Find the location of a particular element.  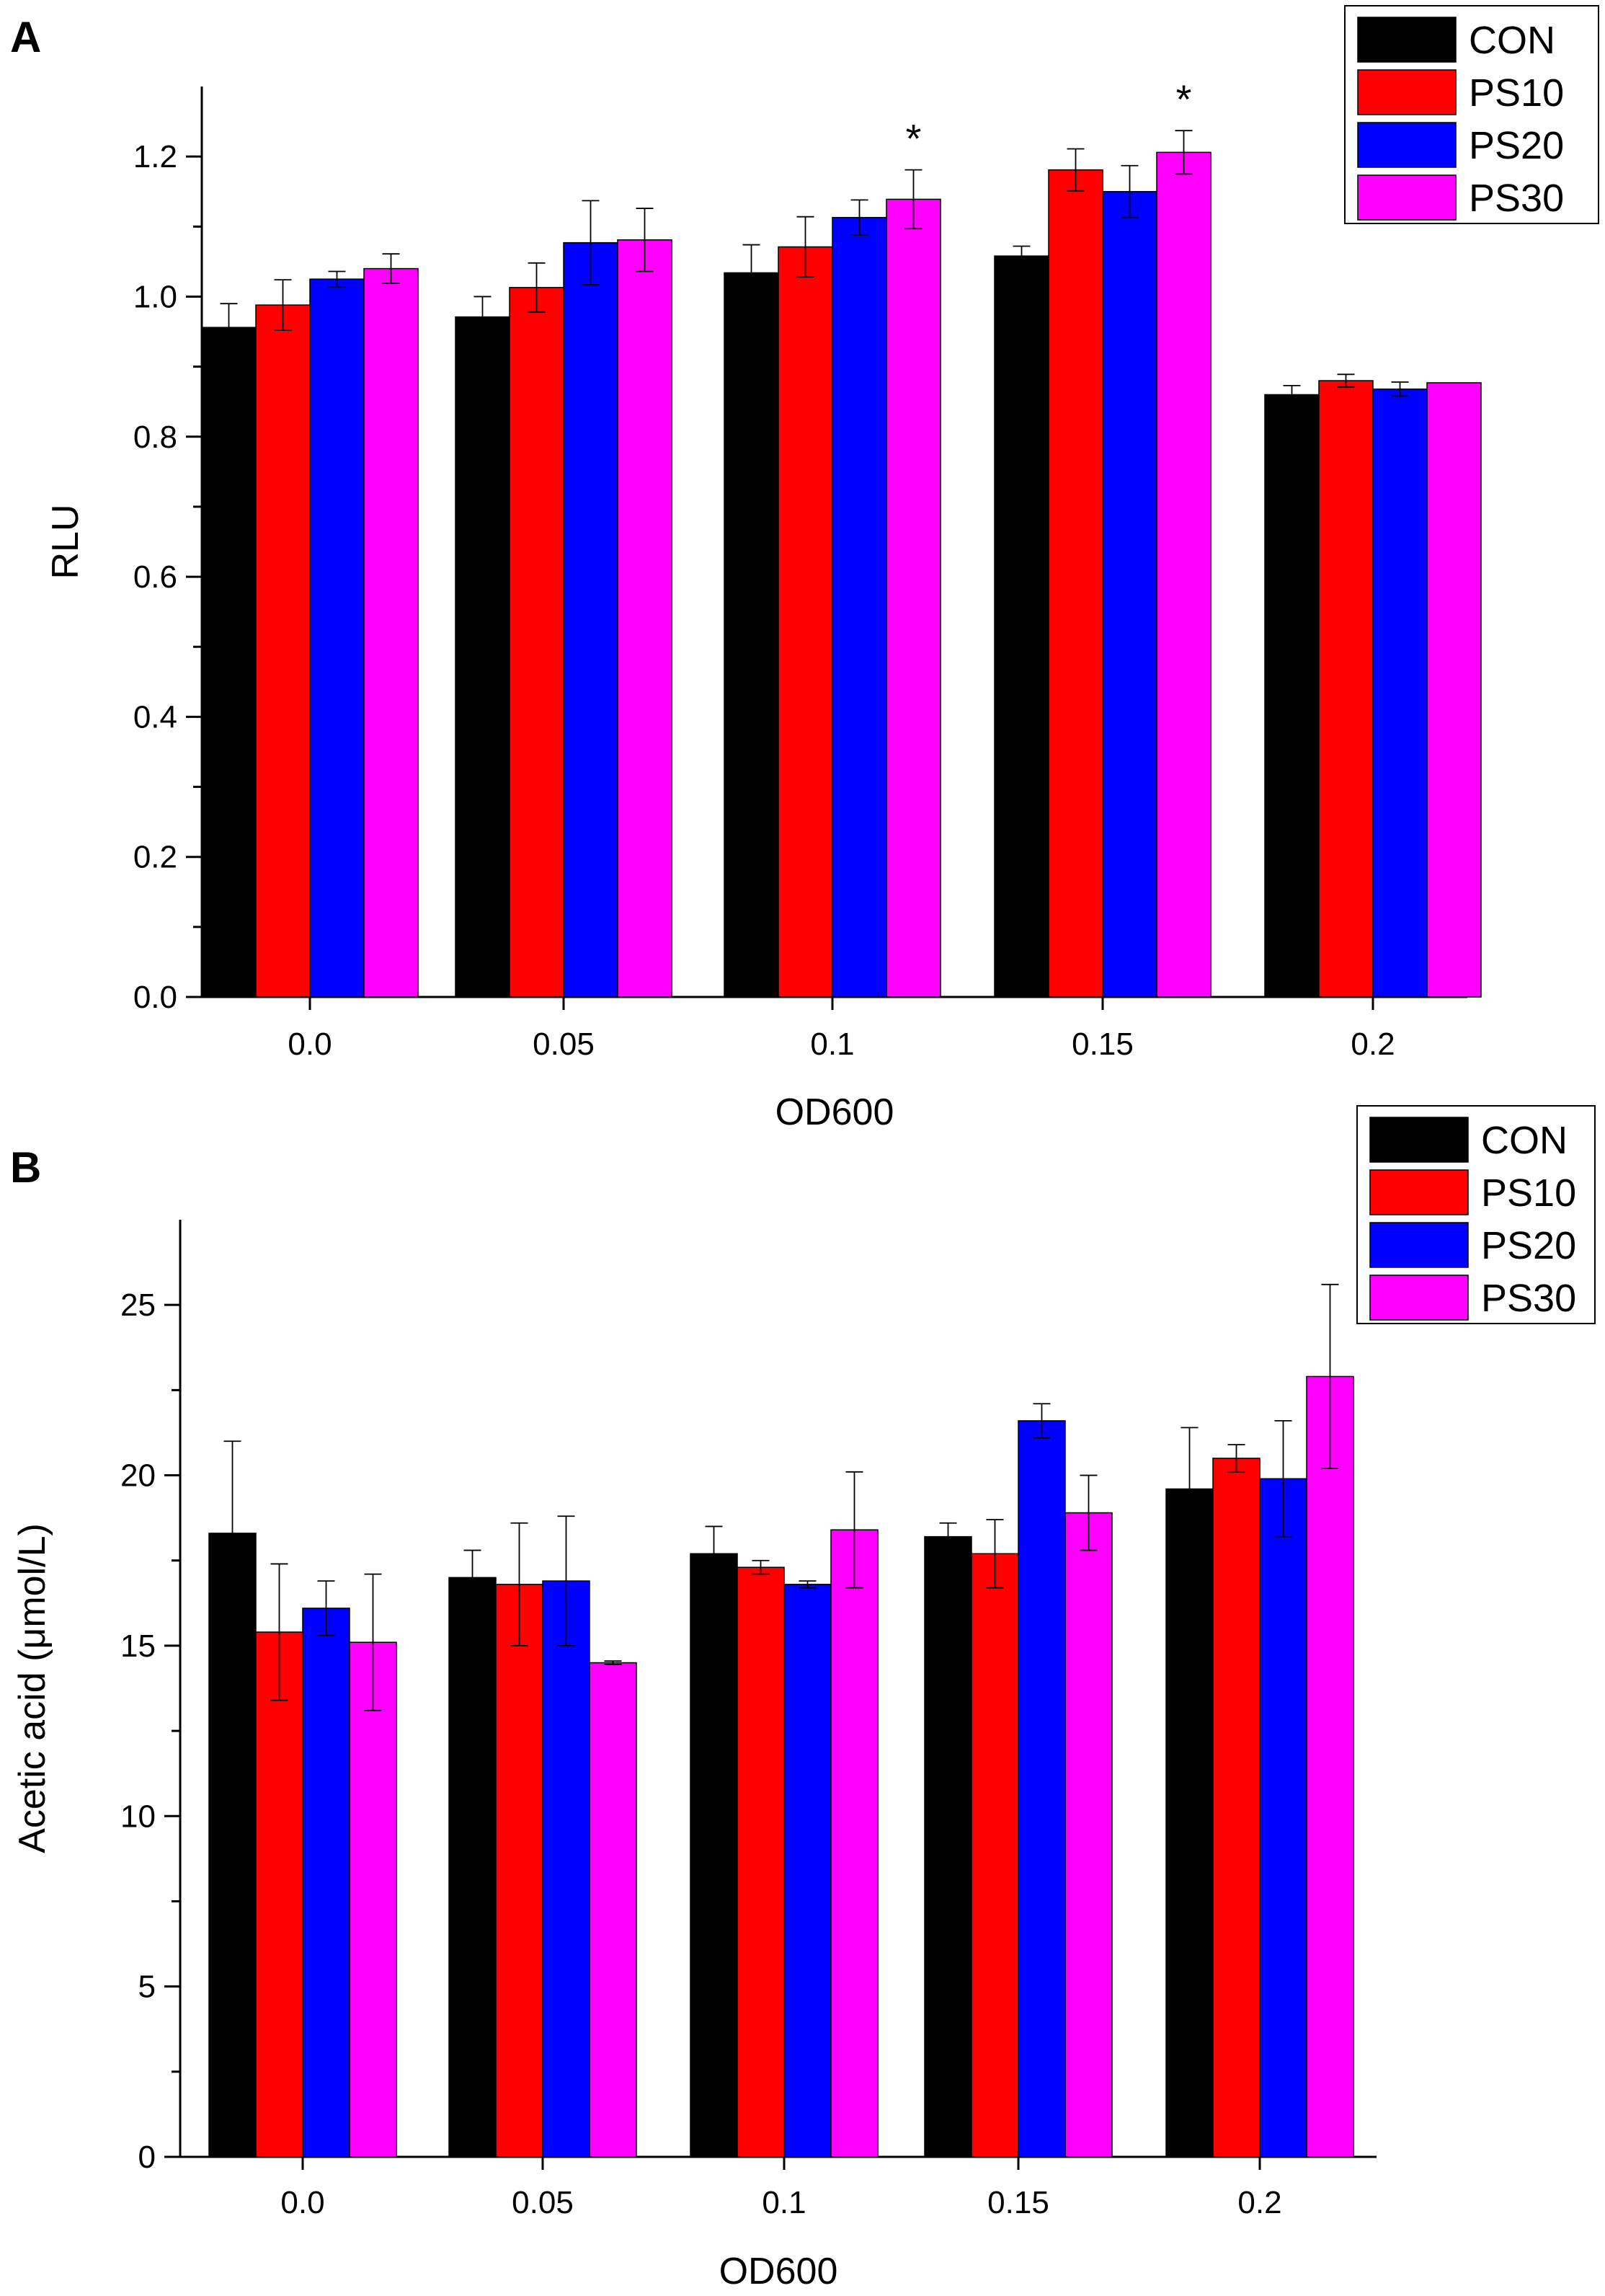

y-tick-label: 10 is located at coordinates (138, 1816).